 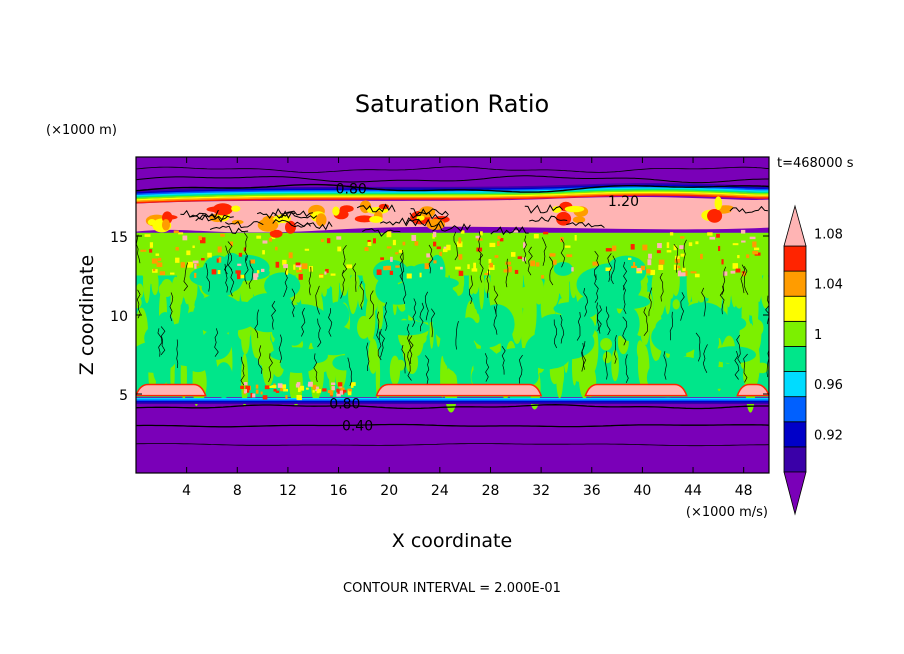 What do you see at coordinates (813, 360) in the screenshot?
I see `colorbar: 0.92 0.96 1 1.04 1.08` at bounding box center [813, 360].